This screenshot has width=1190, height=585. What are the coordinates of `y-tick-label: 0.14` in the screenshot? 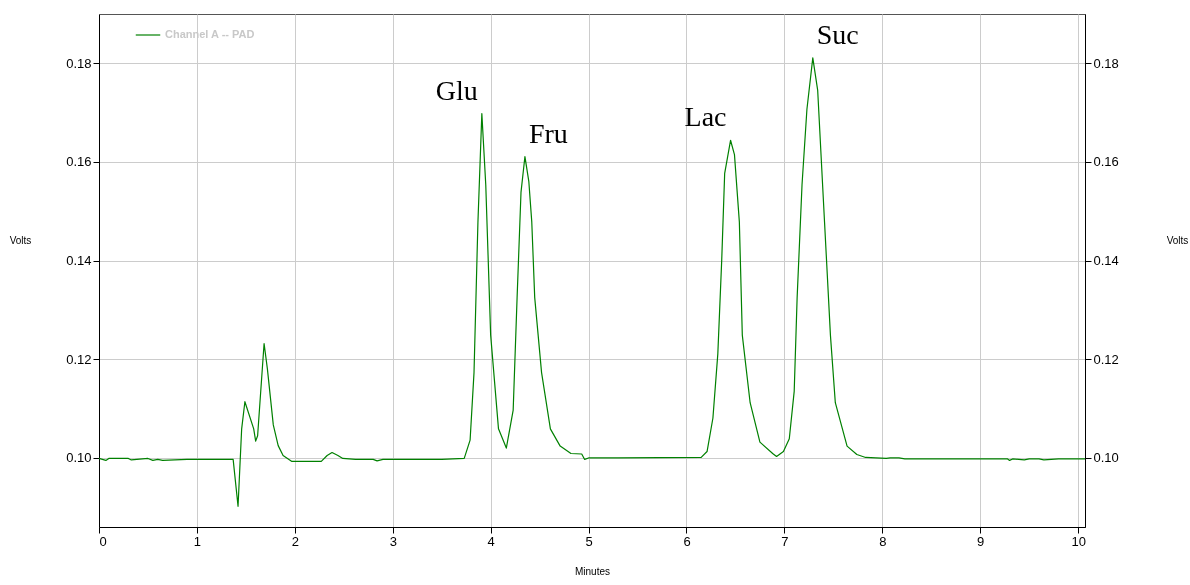 It's located at (79, 261).